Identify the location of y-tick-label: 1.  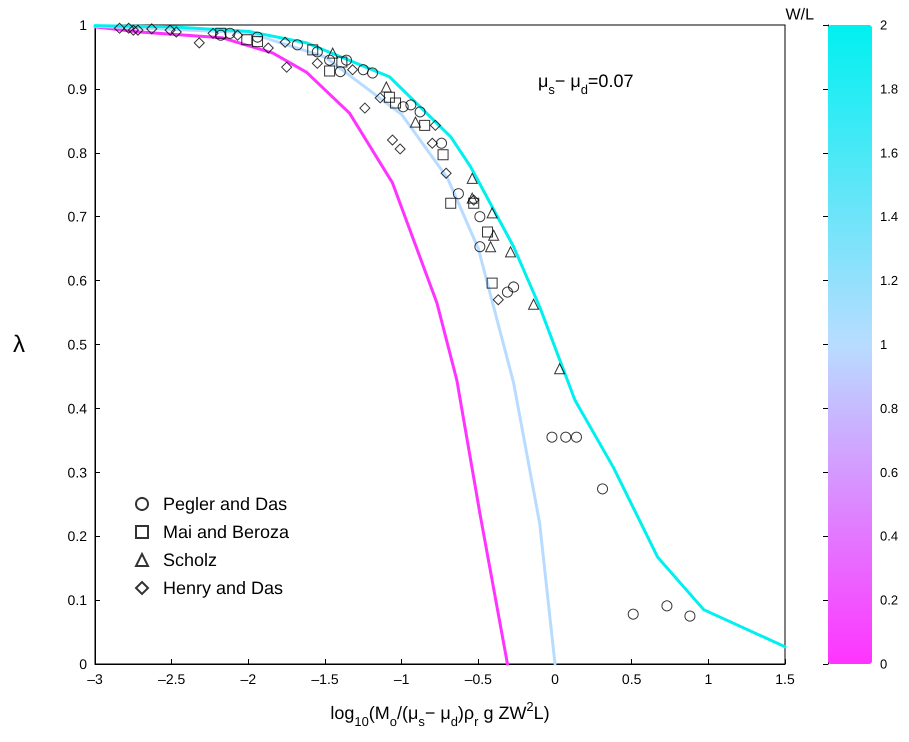
(83, 25).